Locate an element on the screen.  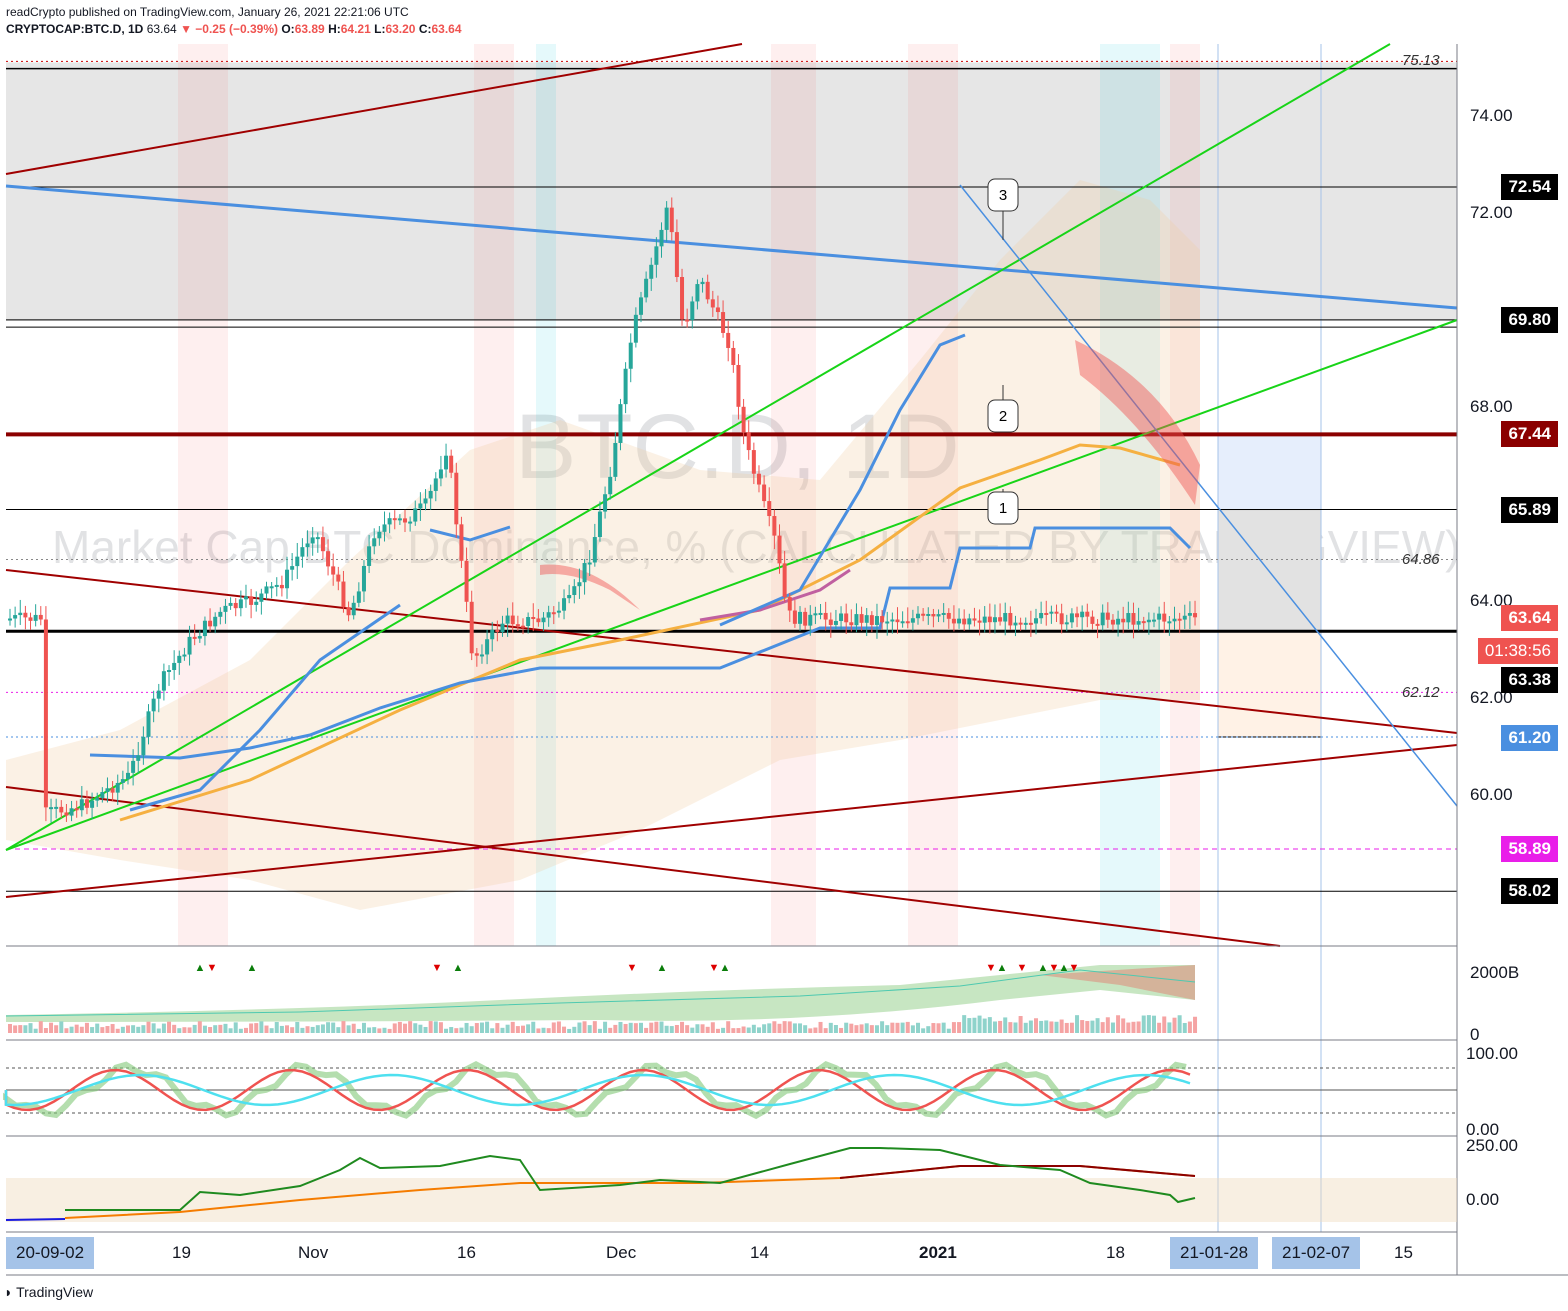
volume-cloud is located at coordinates (600, 993).